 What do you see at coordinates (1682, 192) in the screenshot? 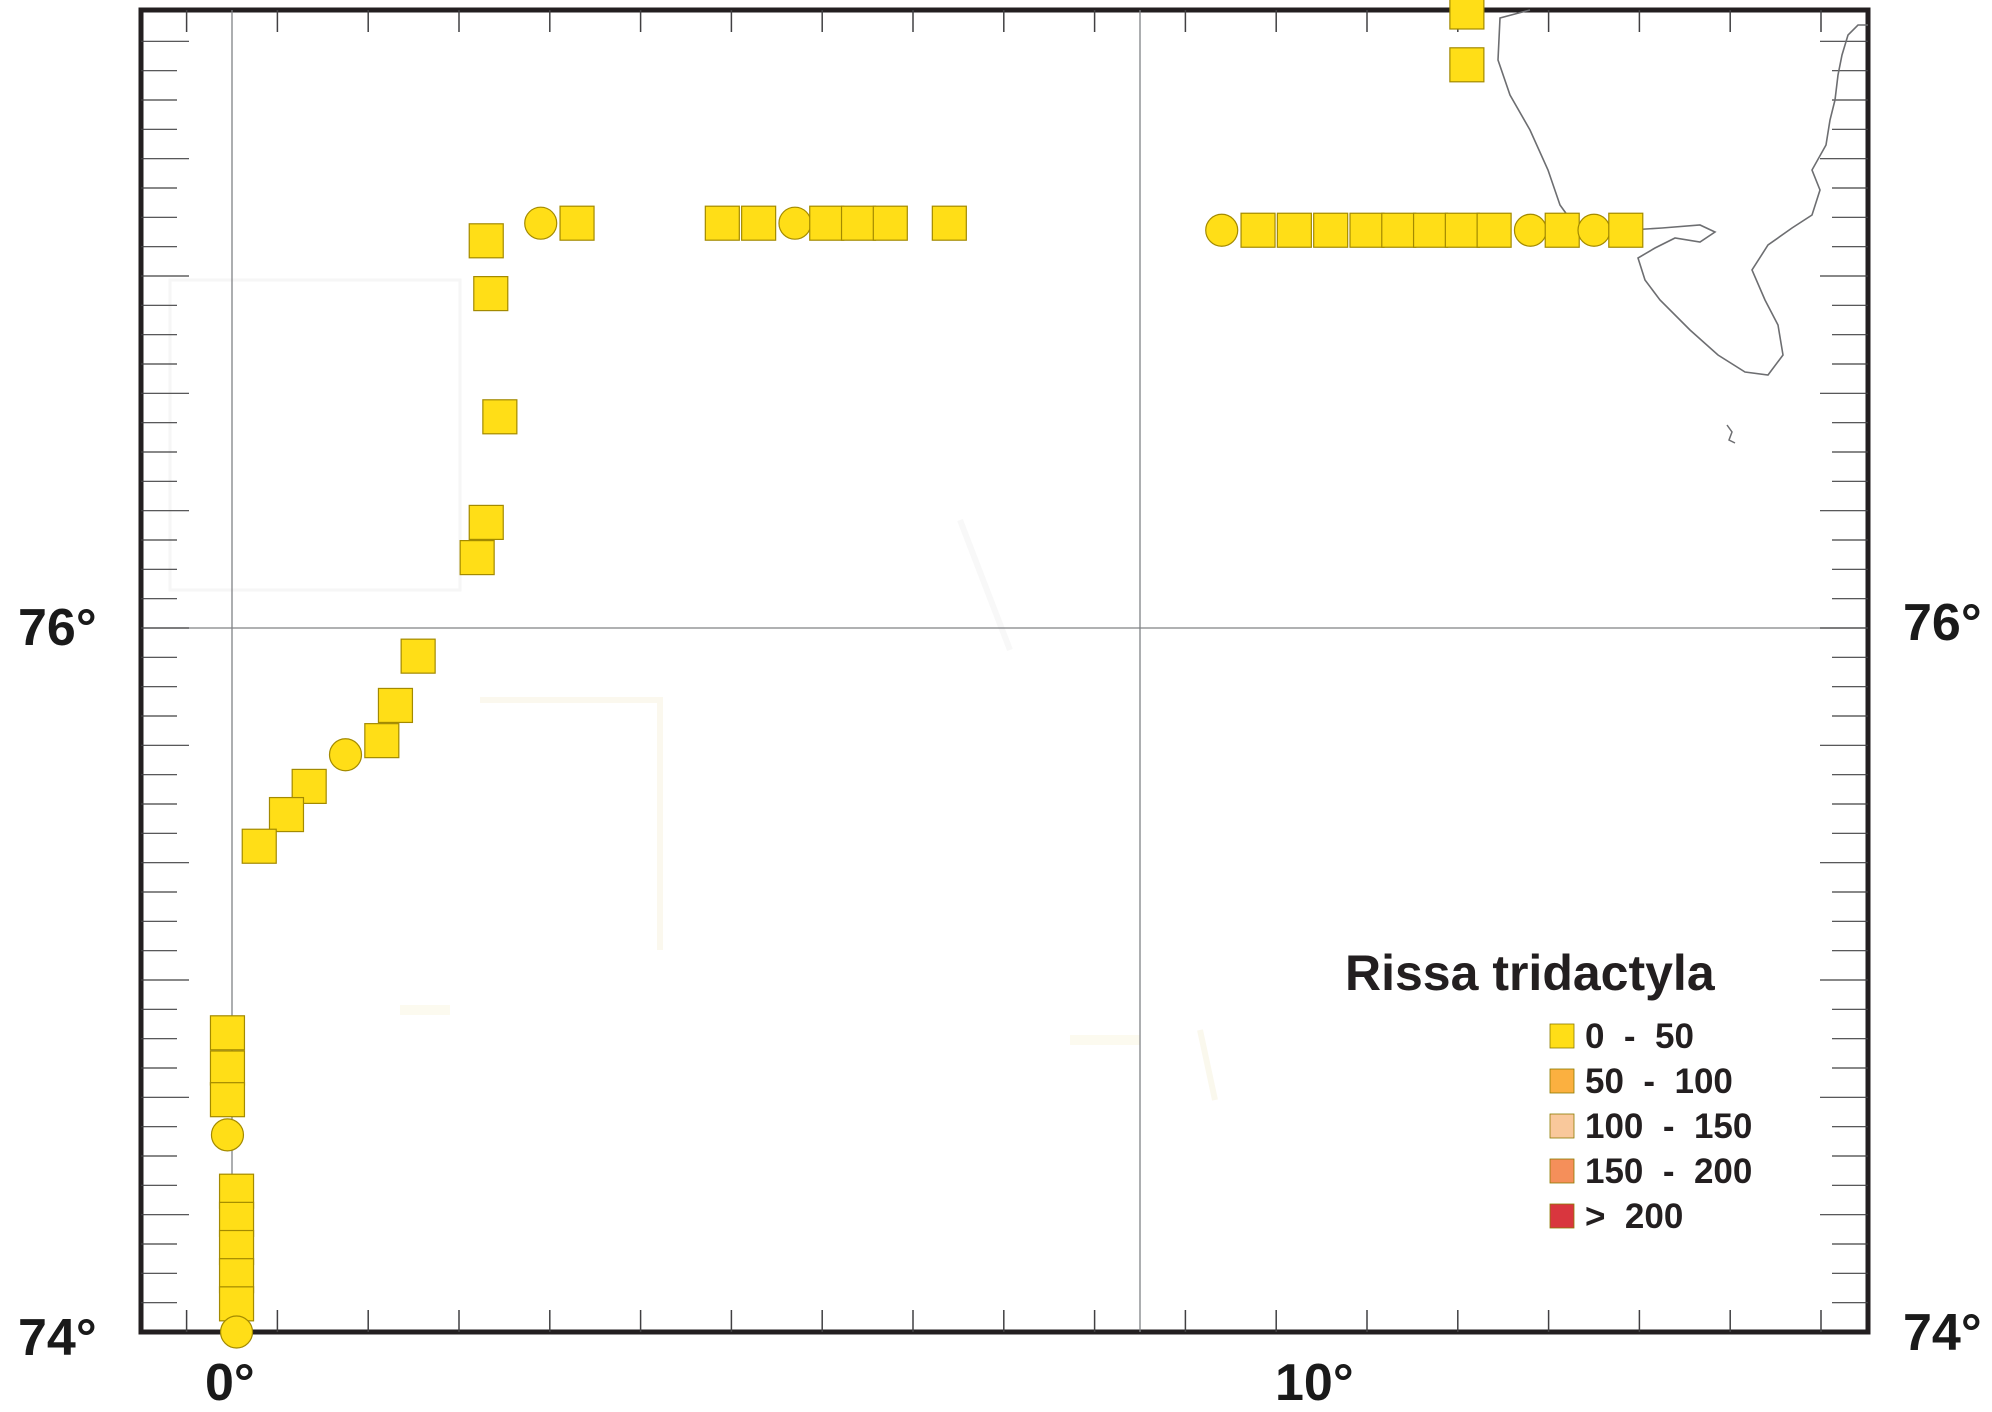
I see `coastline` at bounding box center [1682, 192].